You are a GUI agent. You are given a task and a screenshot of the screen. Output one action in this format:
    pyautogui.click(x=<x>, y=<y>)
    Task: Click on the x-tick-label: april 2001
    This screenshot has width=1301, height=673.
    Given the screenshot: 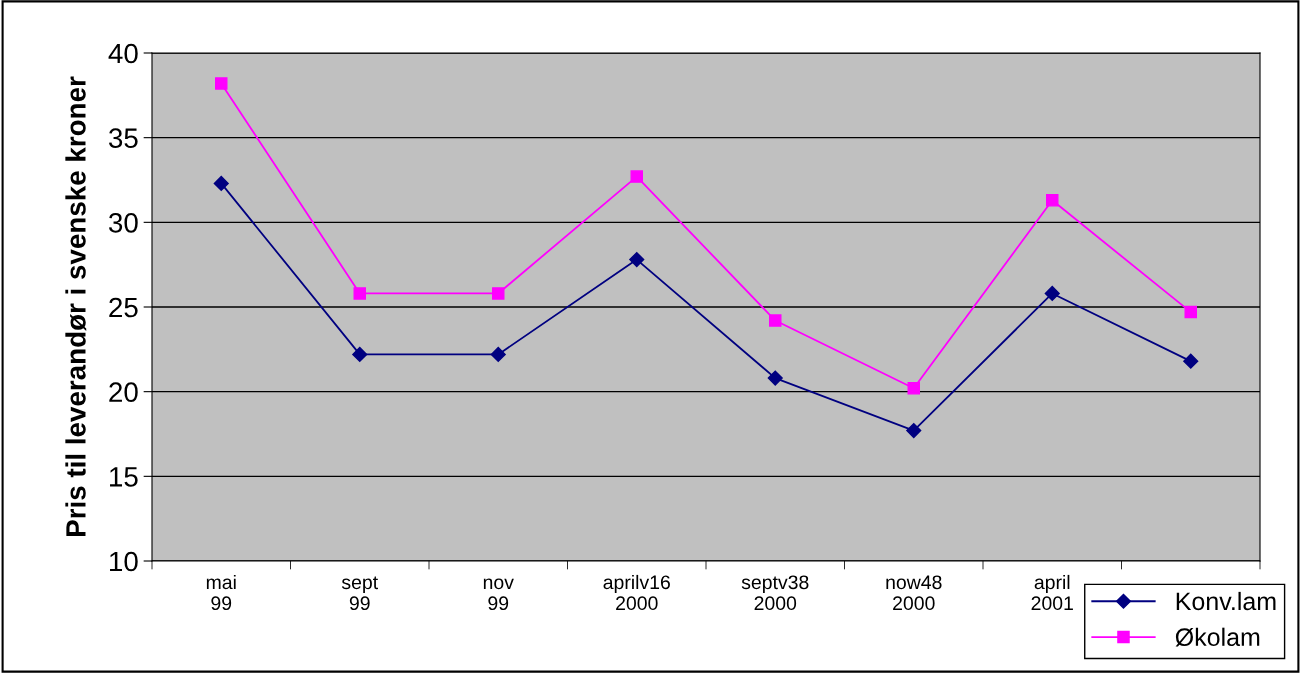 What is the action you would take?
    pyautogui.click(x=1052, y=592)
    